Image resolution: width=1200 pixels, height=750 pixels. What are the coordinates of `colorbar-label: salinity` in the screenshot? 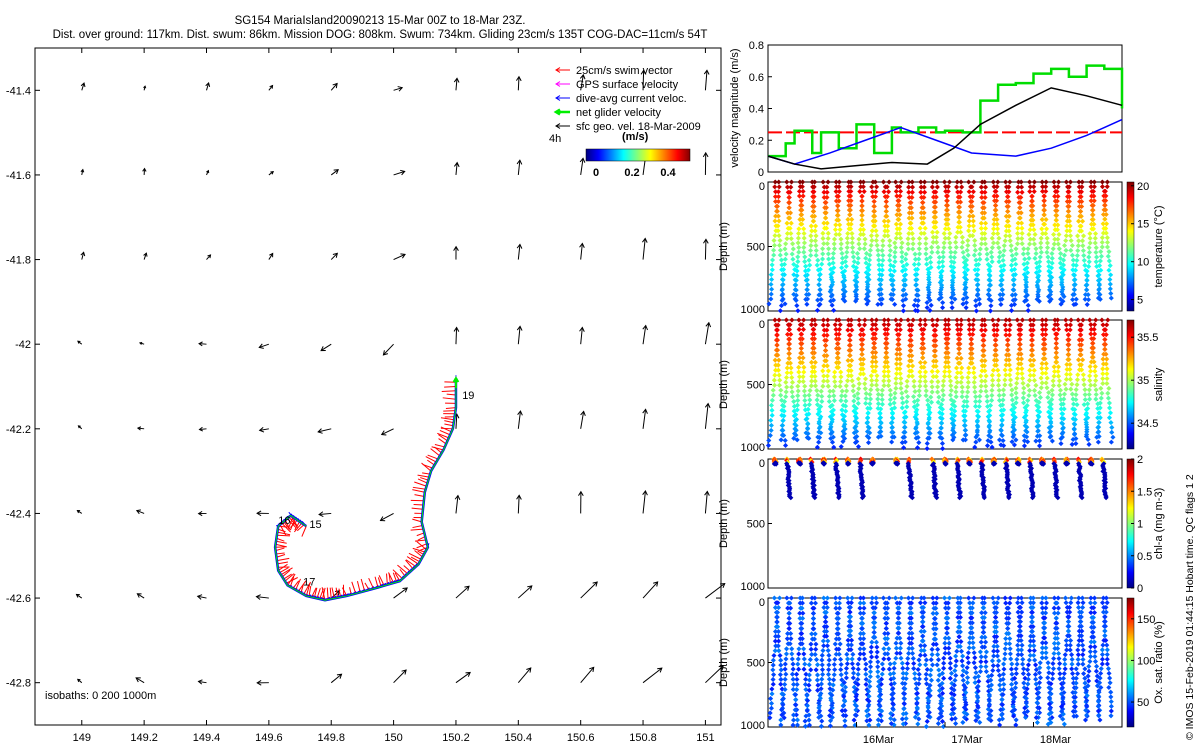 It's located at (1159, 384).